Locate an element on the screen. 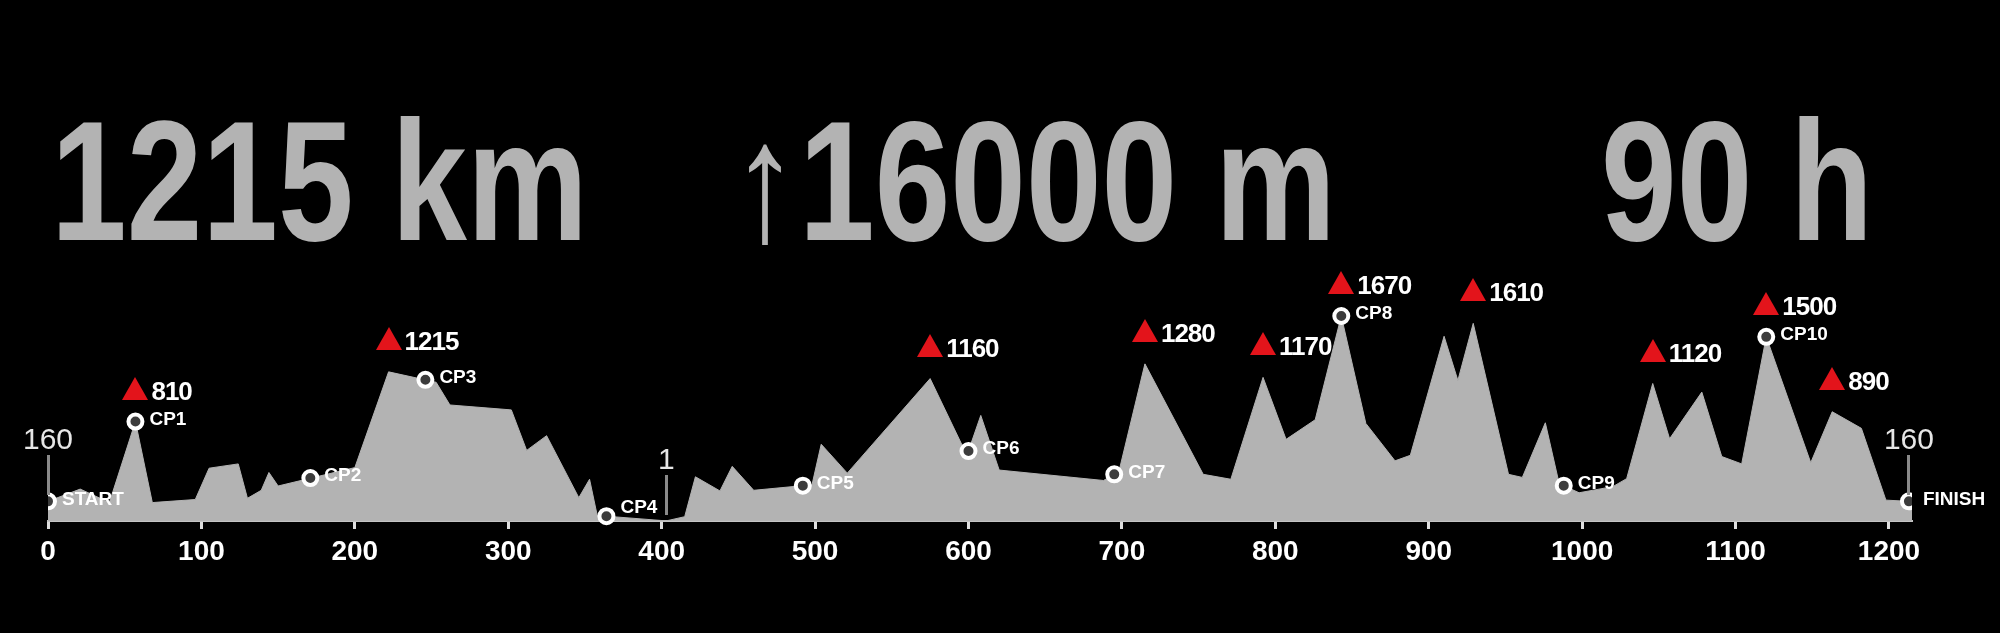 This screenshot has height=633, width=2000. x-tick-label: 100 is located at coordinates (201, 550).